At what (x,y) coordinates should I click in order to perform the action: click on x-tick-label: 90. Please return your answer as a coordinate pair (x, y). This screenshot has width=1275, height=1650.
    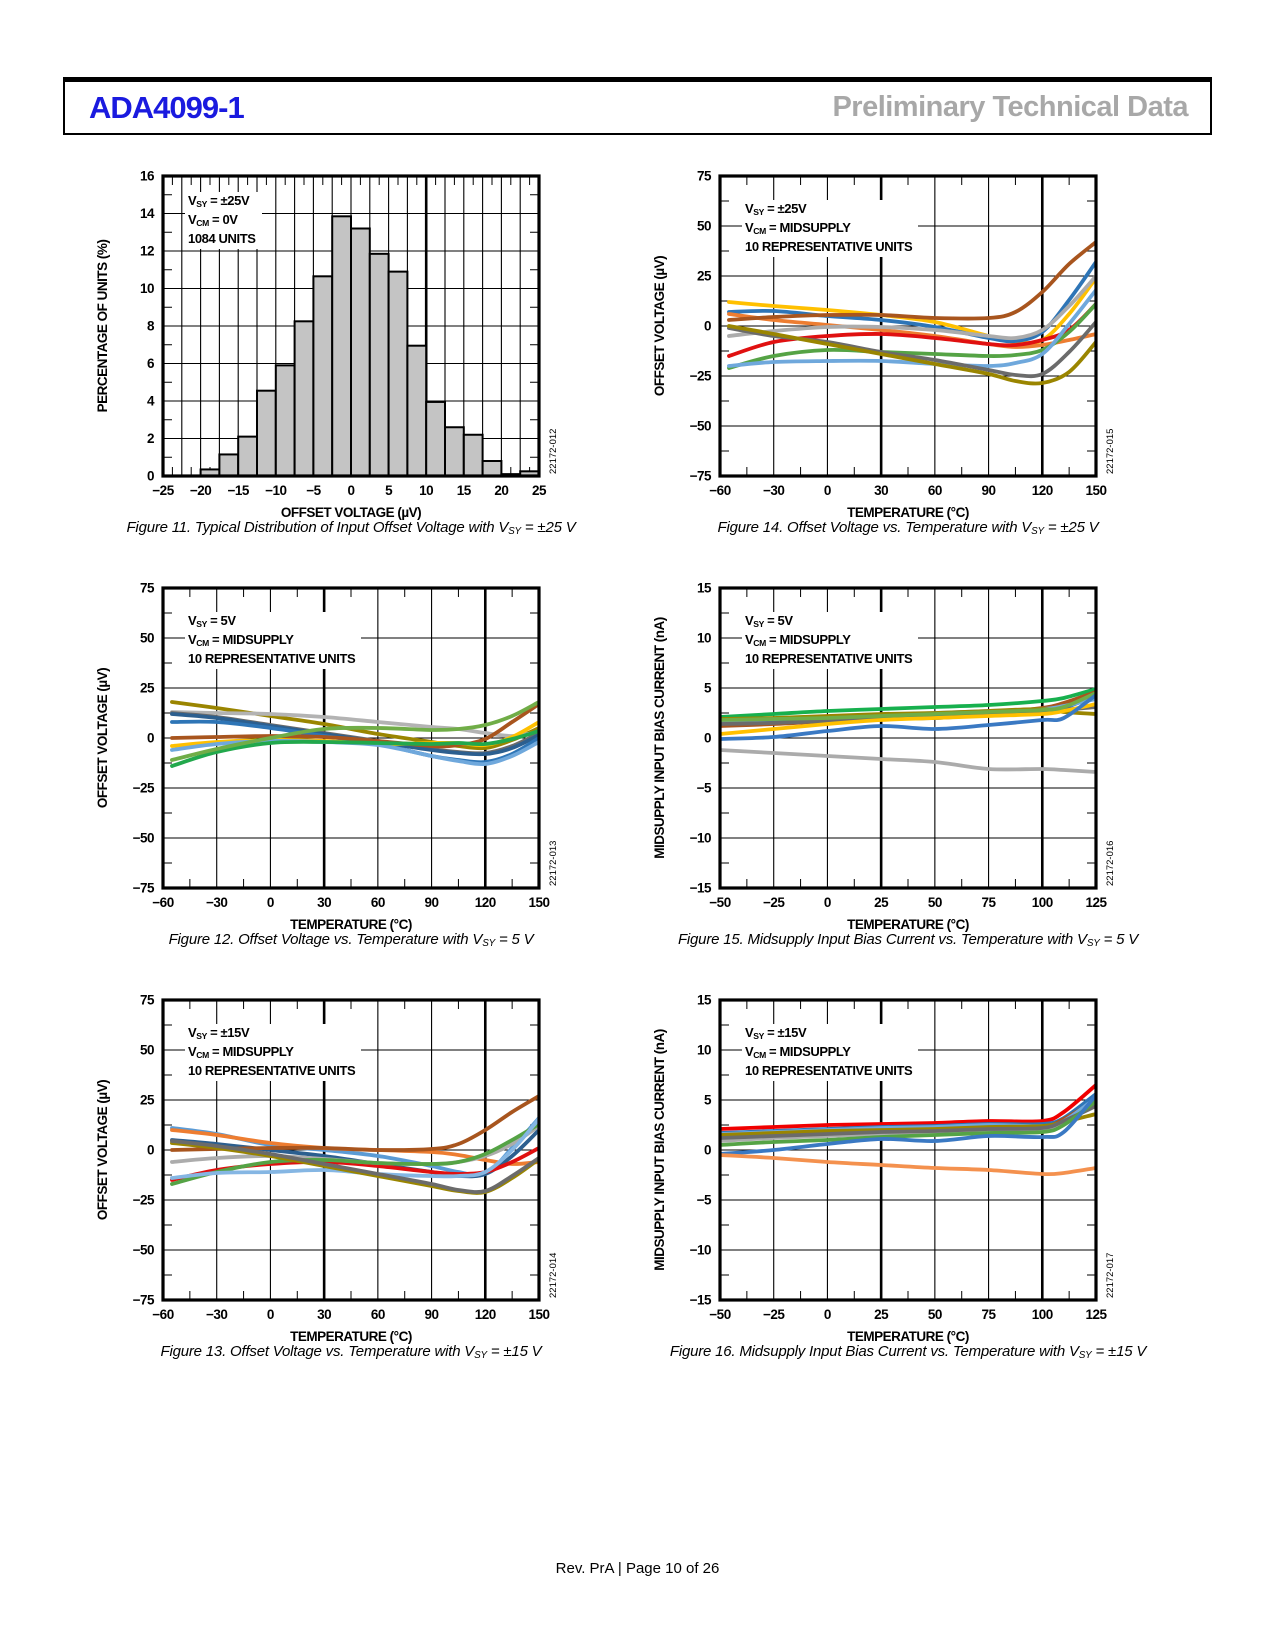
    Looking at the image, I should click on (432, 1314).